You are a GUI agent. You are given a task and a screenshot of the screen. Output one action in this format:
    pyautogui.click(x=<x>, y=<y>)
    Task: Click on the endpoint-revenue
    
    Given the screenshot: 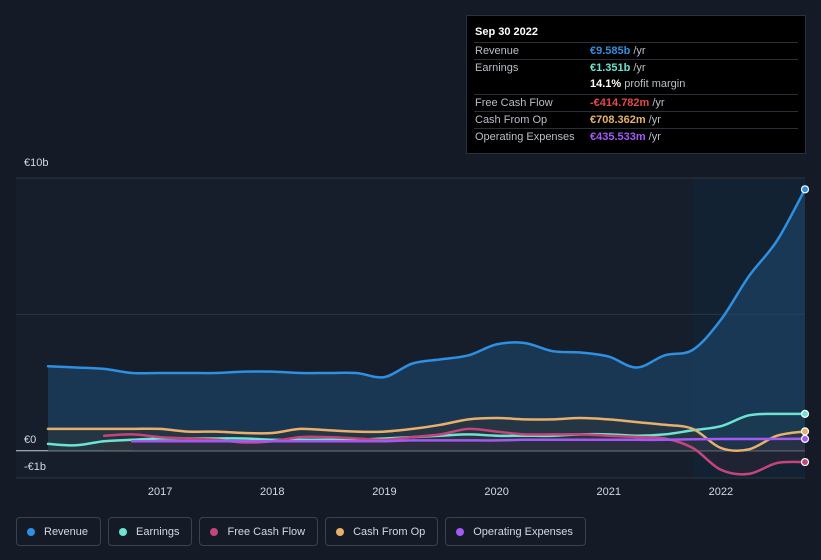 What is the action you would take?
    pyautogui.click(x=805, y=189)
    